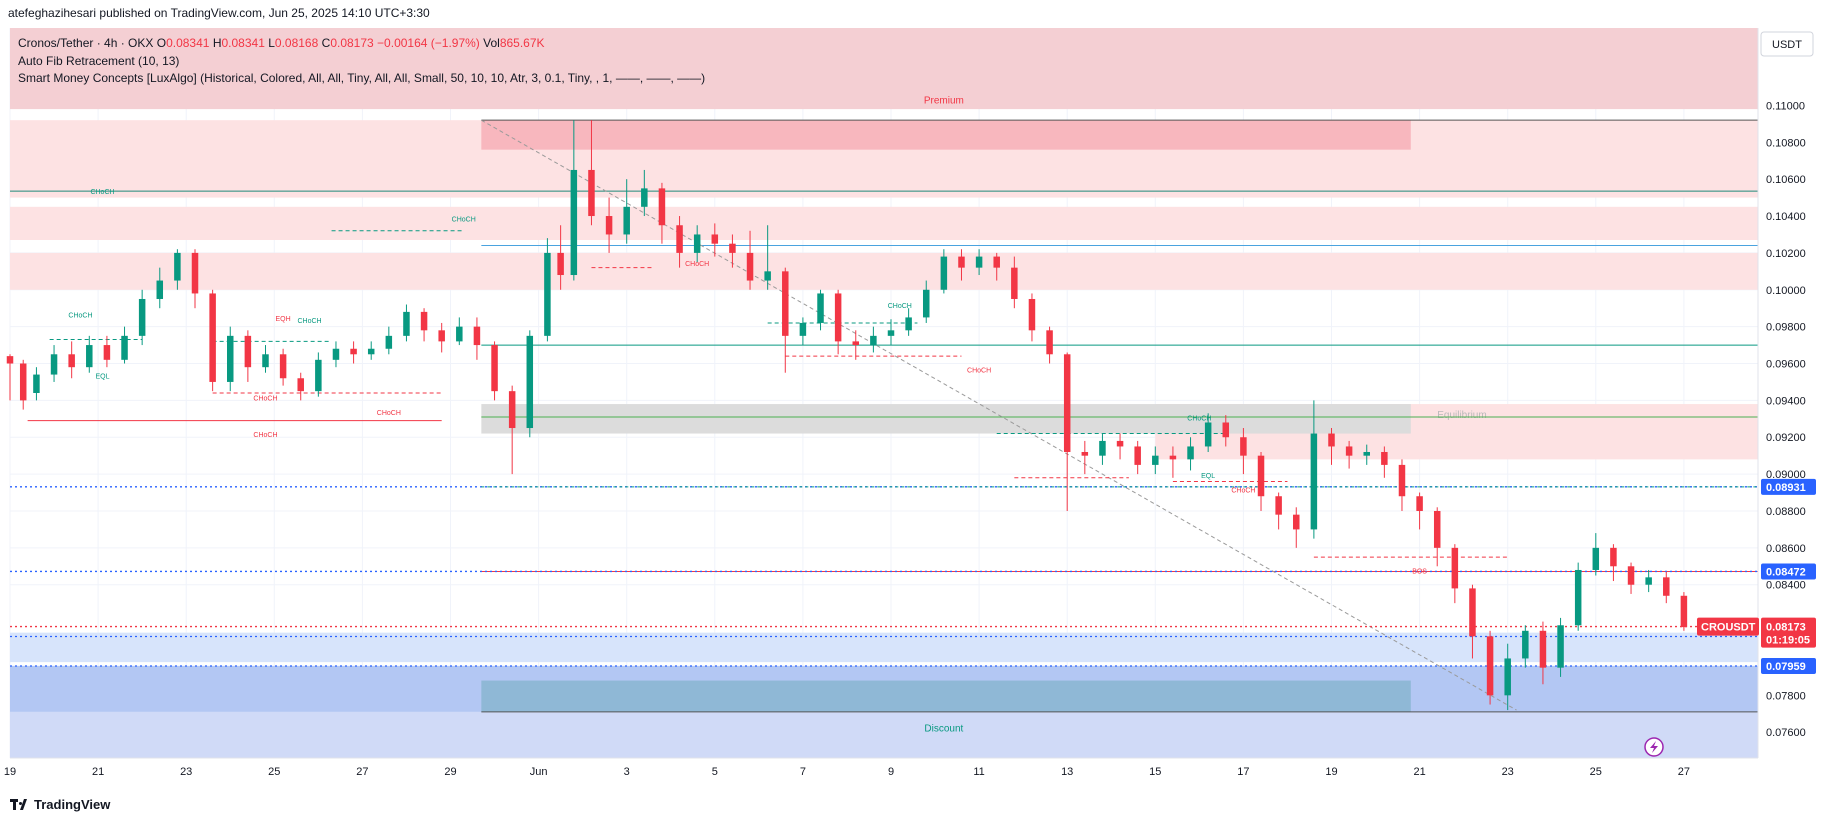  Describe the element at coordinates (1796, 411) in the screenshot. I see `price-axis-bg` at that location.